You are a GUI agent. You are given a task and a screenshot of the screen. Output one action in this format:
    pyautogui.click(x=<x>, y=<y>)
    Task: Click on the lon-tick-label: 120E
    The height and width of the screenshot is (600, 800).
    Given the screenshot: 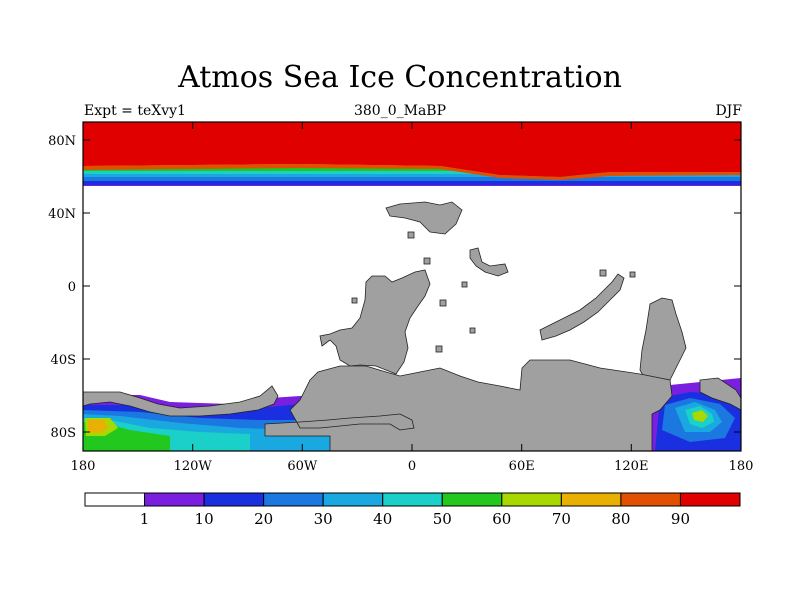 What is the action you would take?
    pyautogui.click(x=631, y=466)
    